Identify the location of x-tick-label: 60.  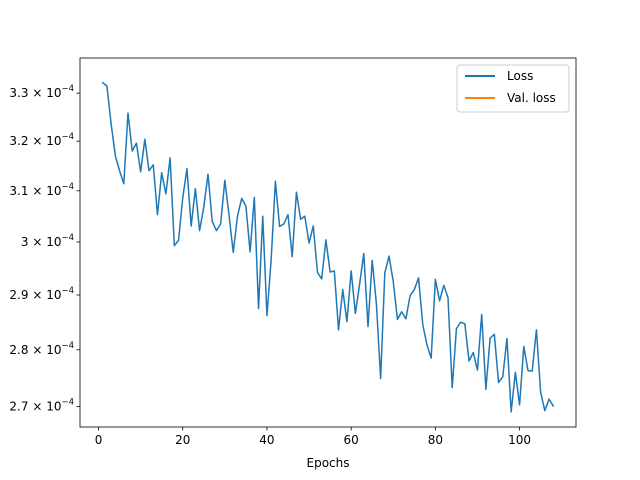
(351, 440).